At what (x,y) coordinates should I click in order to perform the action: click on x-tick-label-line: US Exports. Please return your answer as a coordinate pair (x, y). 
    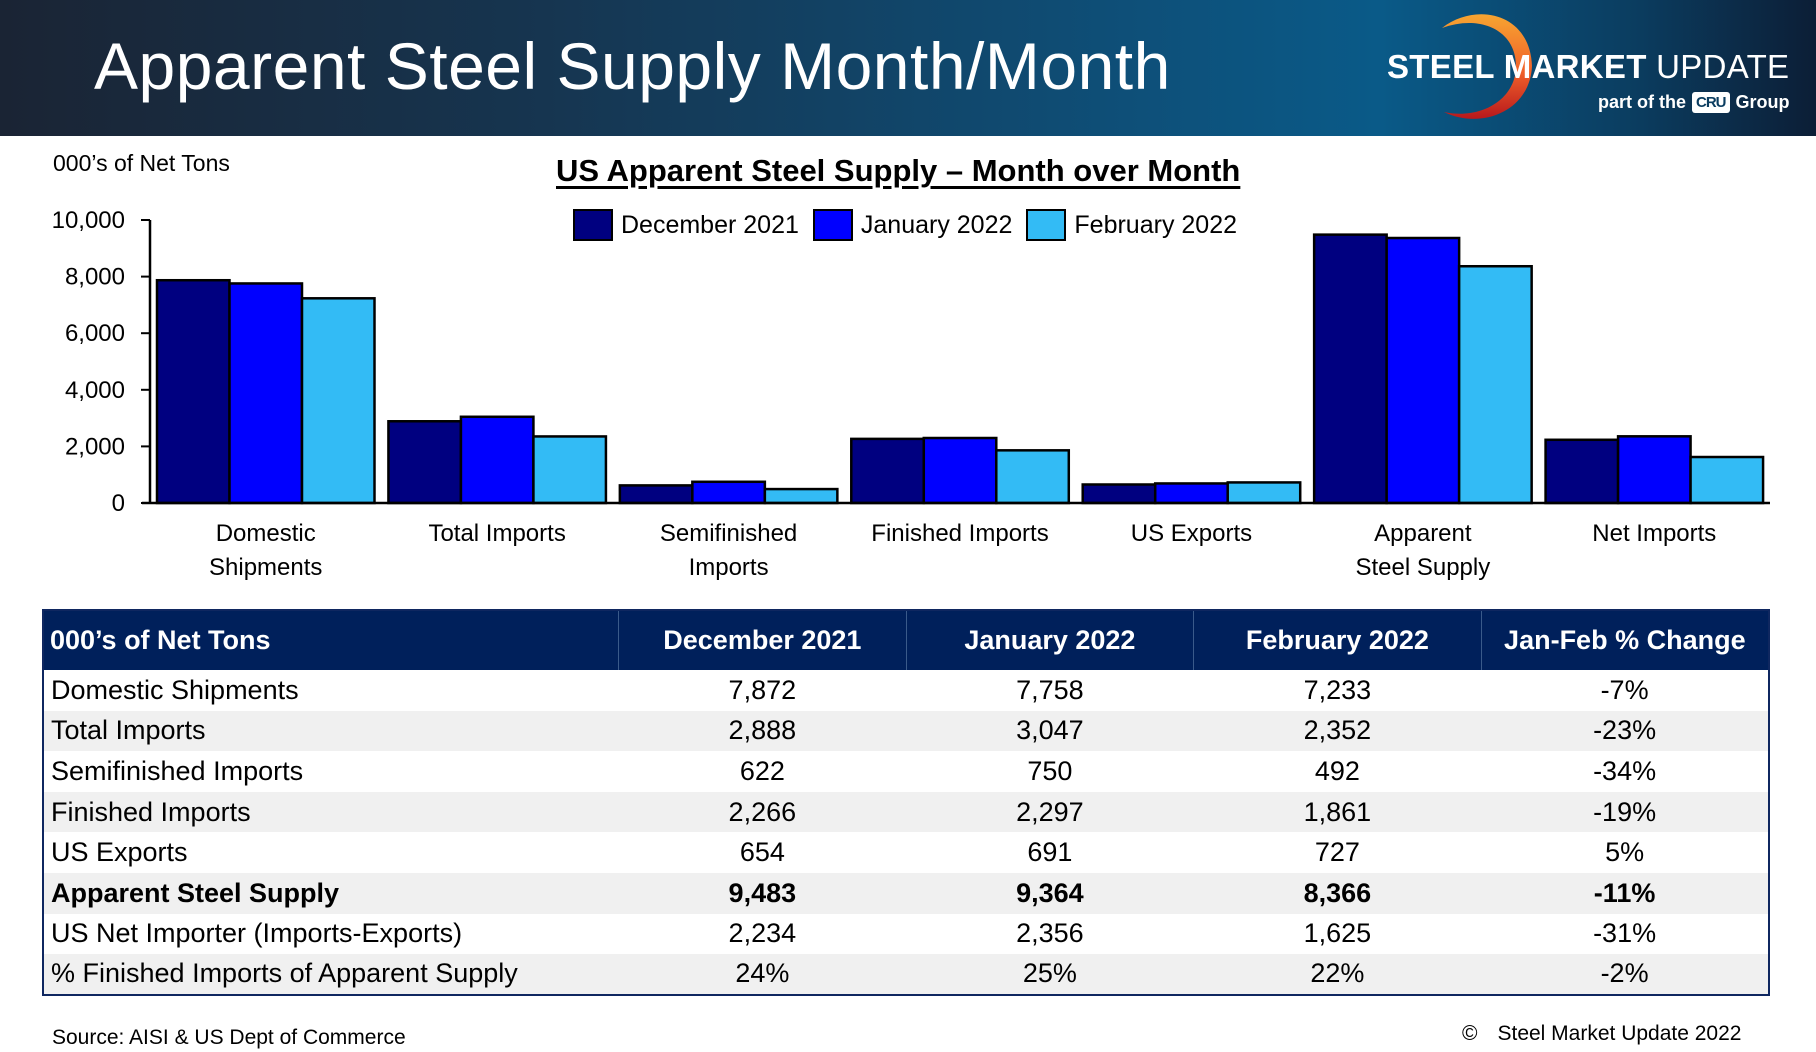
    Looking at the image, I should click on (1191, 533).